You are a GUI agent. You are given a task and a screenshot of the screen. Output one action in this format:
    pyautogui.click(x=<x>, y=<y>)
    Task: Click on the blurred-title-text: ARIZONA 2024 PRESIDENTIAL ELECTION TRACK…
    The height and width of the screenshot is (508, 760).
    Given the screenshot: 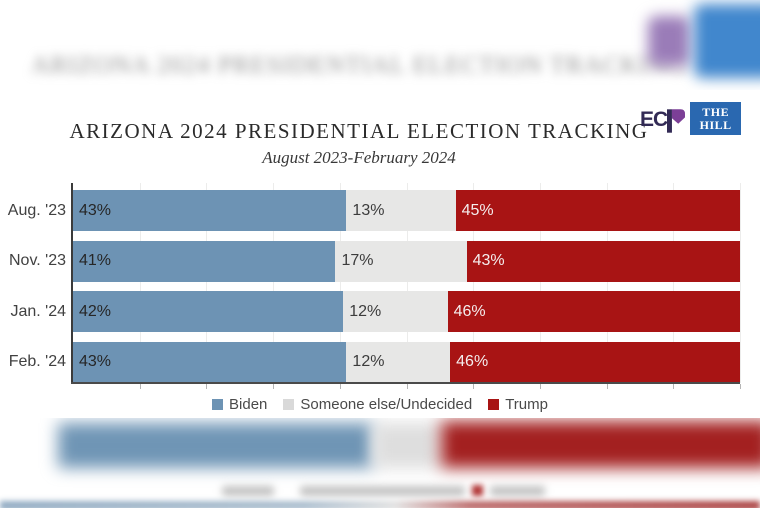 What is the action you would take?
    pyautogui.click(x=359, y=65)
    